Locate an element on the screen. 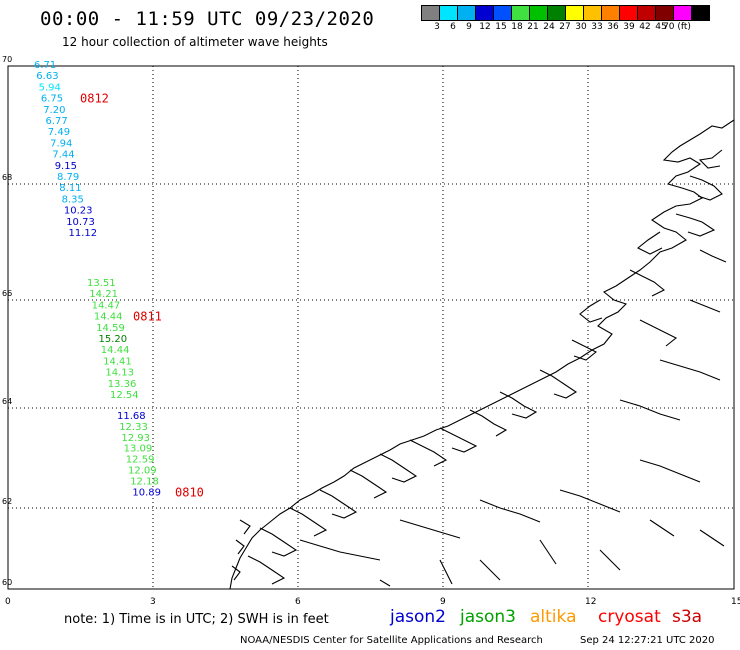 The image size is (740, 650). swh-reading: 7.20 is located at coordinates (54, 110).